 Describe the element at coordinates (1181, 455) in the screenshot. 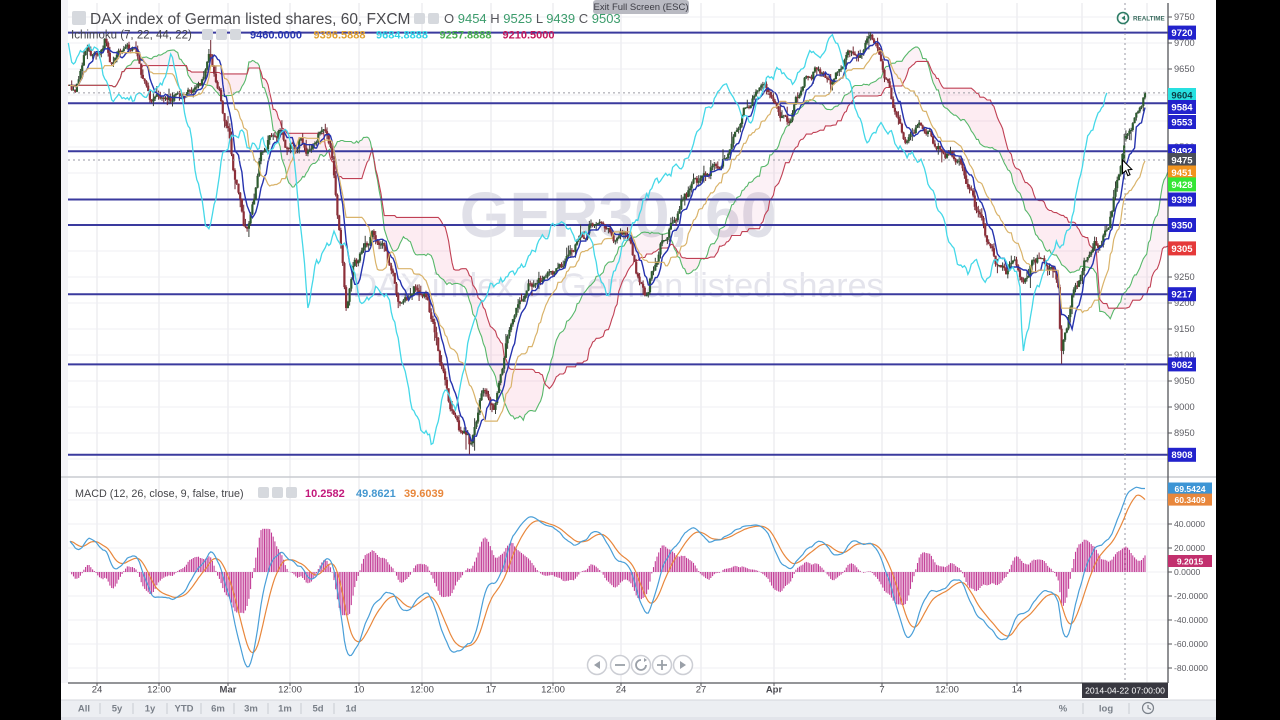

I see `svg-text: 8908` at that location.